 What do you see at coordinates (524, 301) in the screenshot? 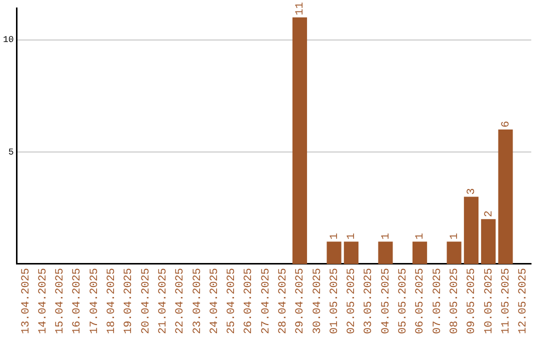
I see `x-tick-label: 12.05.2025` at bounding box center [524, 301].